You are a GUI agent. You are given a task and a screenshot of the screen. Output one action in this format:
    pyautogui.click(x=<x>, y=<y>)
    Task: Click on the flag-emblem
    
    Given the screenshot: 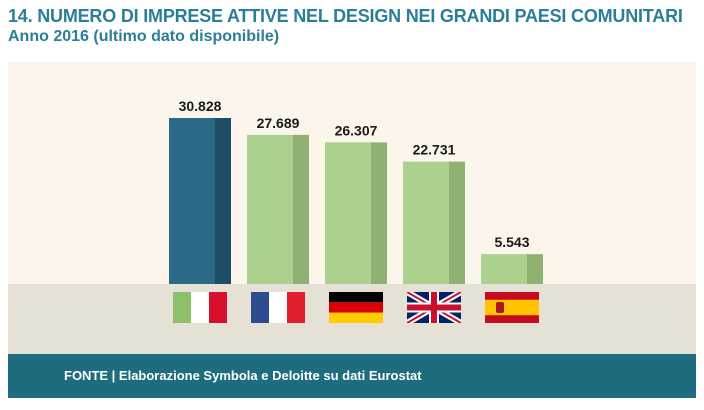 What is the action you would take?
    pyautogui.click(x=500, y=307)
    